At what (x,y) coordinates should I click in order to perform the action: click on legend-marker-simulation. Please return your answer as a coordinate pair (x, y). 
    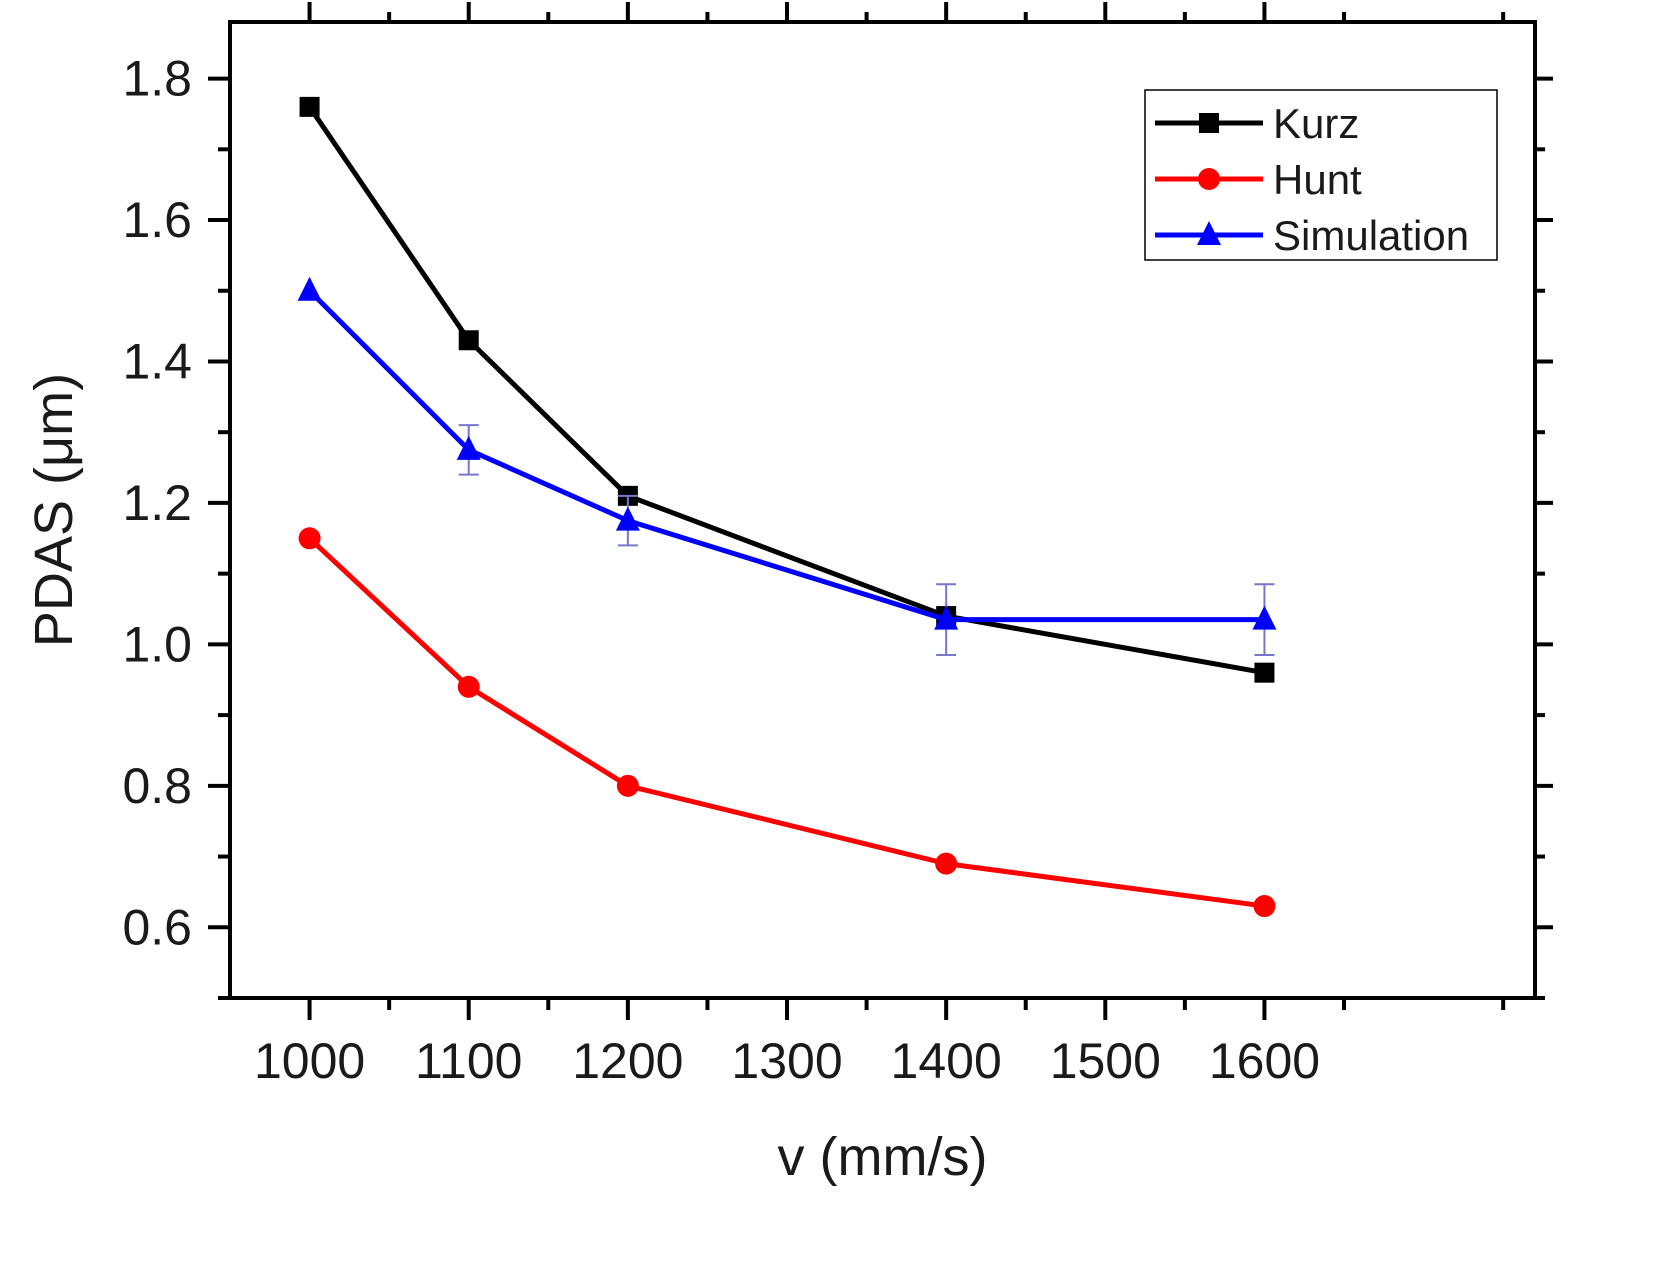
    Looking at the image, I should click on (1209, 233).